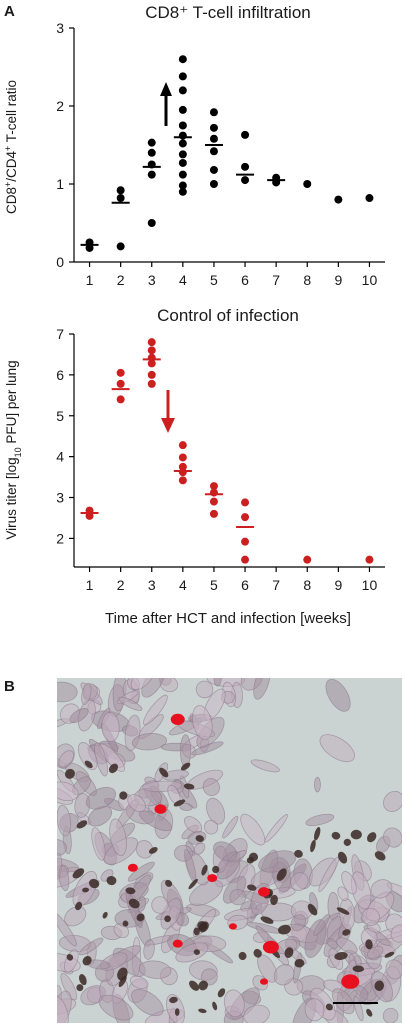 This screenshot has width=405, height=1028. I want to click on chart2-x-tick-label: 6, so click(245, 585).